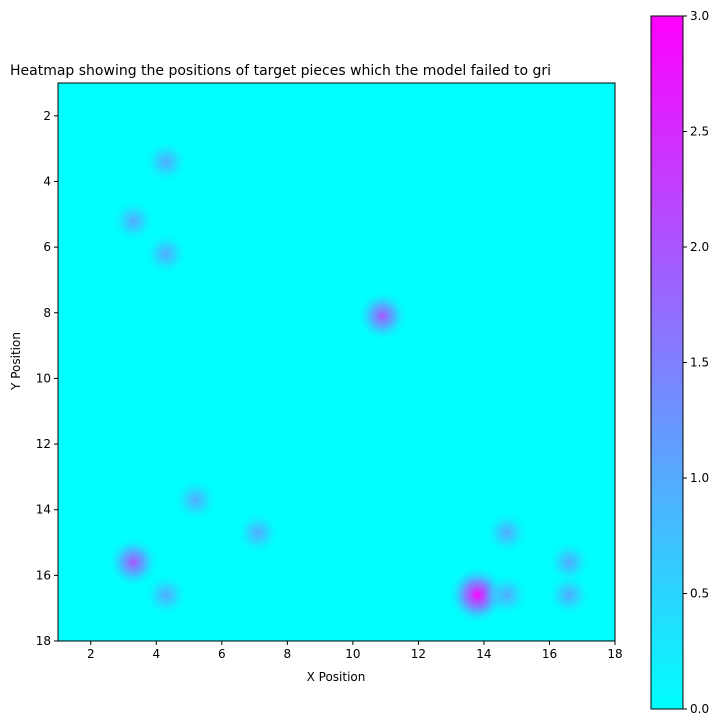 This screenshot has width=726, height=727. What do you see at coordinates (47, 247) in the screenshot?
I see `y-tick-label: 6` at bounding box center [47, 247].